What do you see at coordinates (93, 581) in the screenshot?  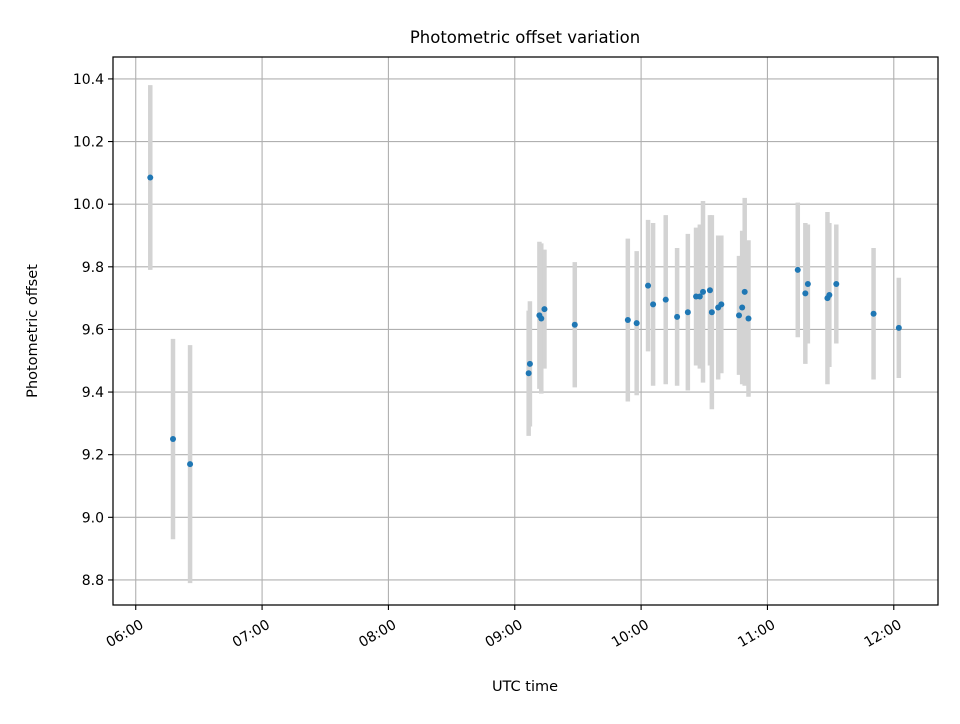 I see `y-tick-label: 8.8` at bounding box center [93, 581].